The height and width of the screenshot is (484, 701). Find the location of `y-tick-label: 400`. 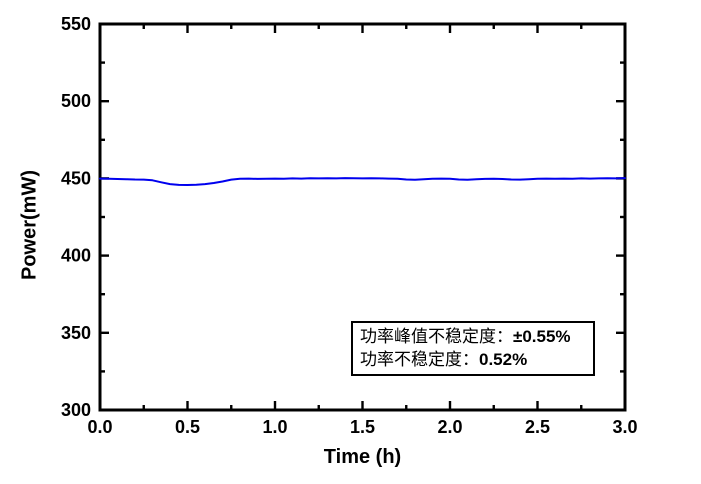

y-tick-label: 400 is located at coordinates (76, 256).